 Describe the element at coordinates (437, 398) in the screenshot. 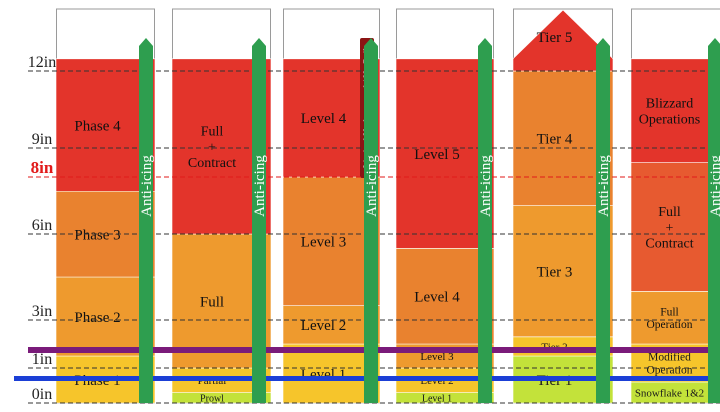

I see `band-label: Level 1` at that location.